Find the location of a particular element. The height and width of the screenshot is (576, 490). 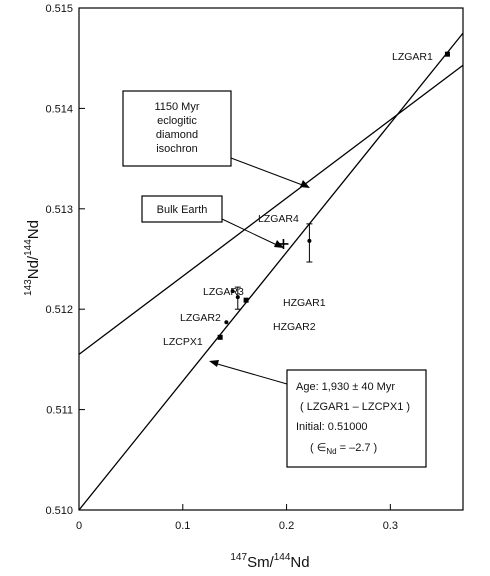

y-axis-title: 143Nd/144Nd is located at coordinates (32, 258).